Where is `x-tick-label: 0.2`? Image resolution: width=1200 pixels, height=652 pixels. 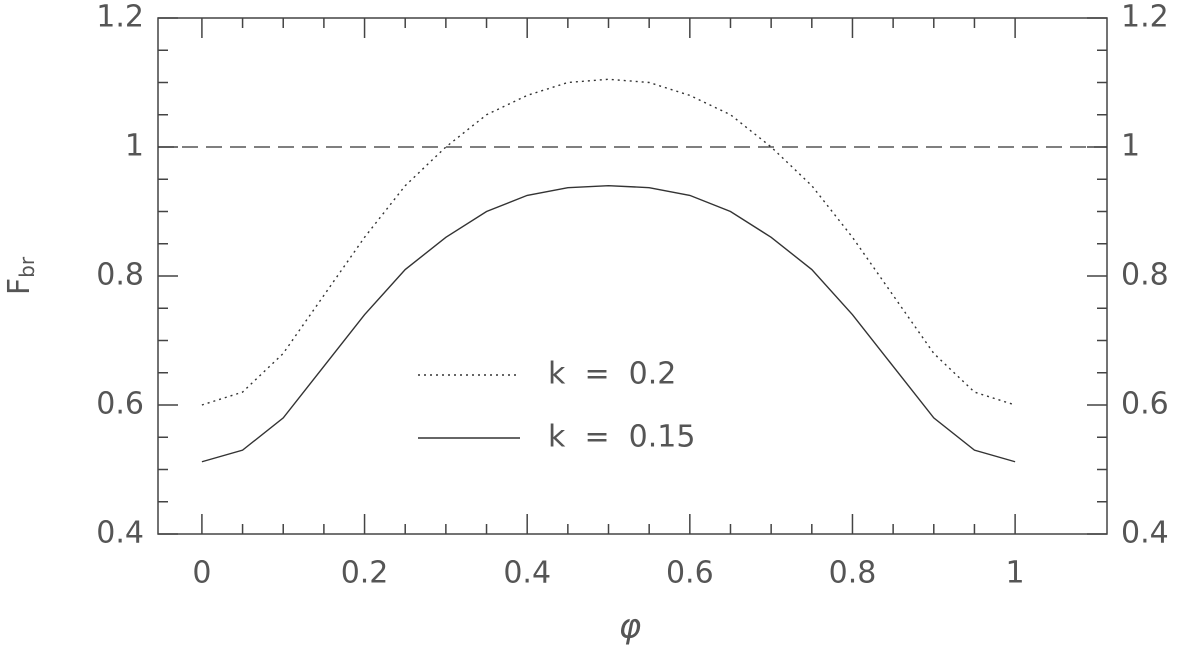 x-tick-label: 0.2 is located at coordinates (365, 573).